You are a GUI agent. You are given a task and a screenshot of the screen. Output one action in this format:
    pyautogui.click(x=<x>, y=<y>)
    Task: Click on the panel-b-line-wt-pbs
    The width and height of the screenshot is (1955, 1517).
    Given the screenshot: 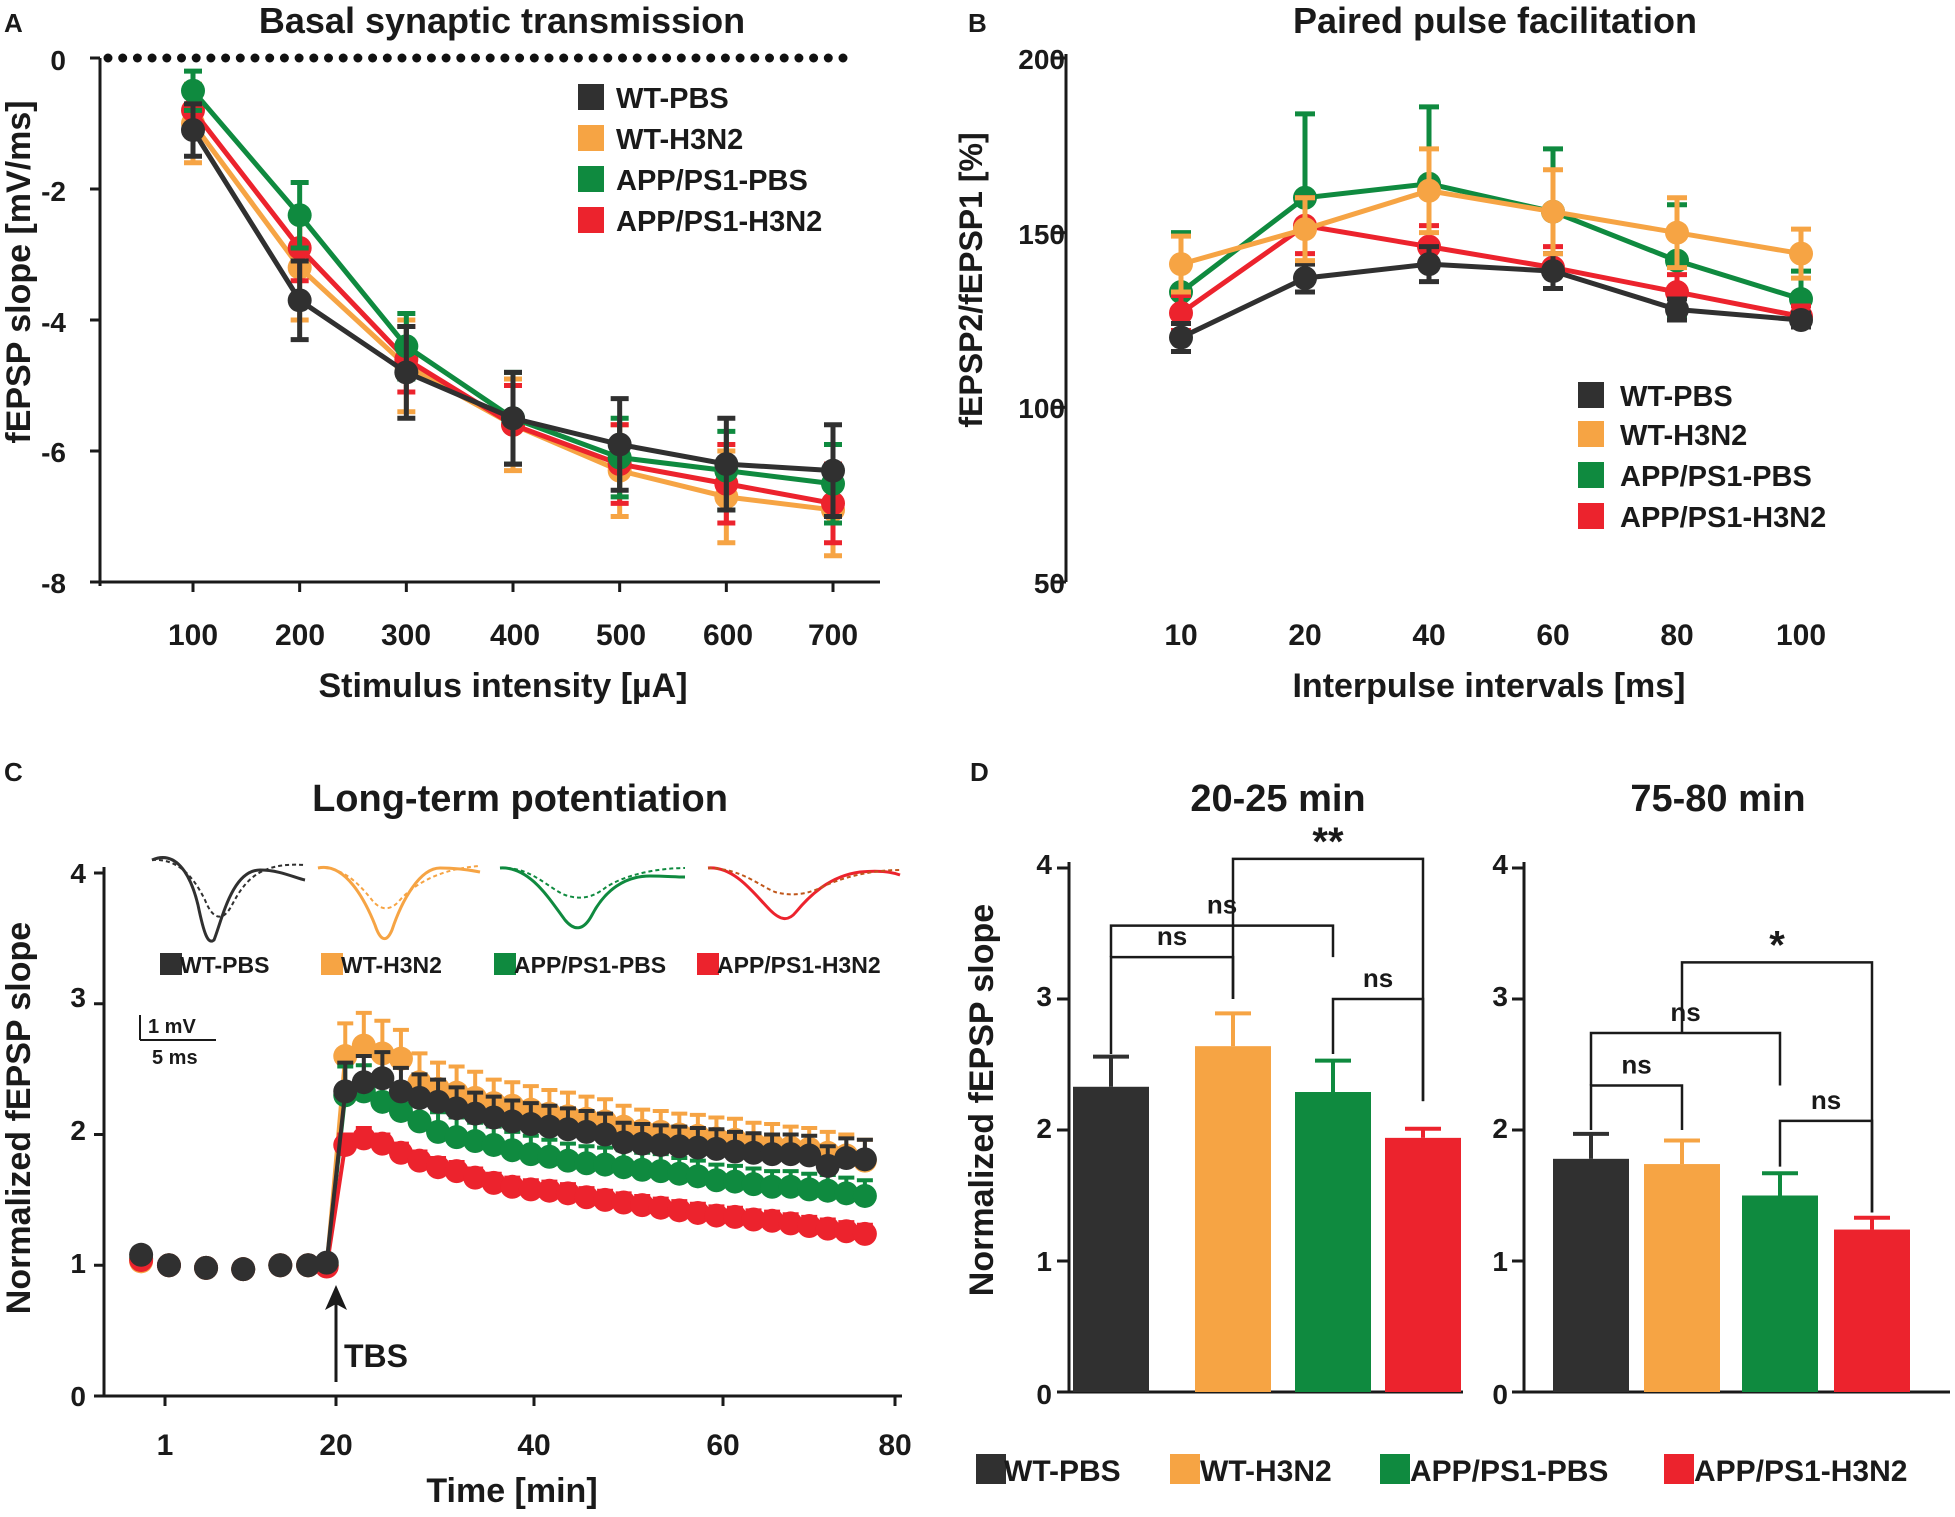 What is the action you would take?
    pyautogui.click(x=1490, y=300)
    